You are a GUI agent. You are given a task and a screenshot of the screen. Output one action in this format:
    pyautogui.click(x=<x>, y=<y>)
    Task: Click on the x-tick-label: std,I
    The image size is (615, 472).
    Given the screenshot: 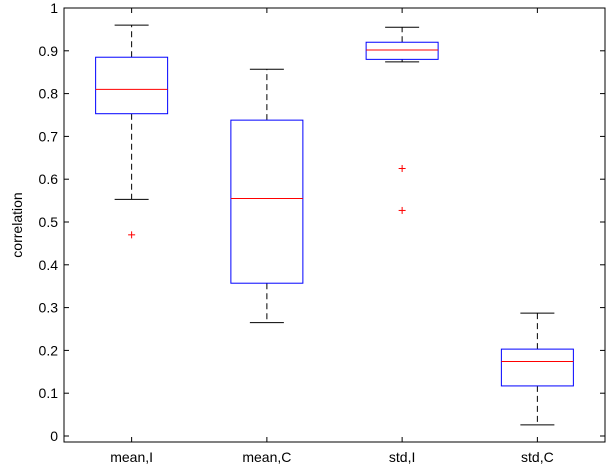 What is the action you would take?
    pyautogui.click(x=402, y=457)
    